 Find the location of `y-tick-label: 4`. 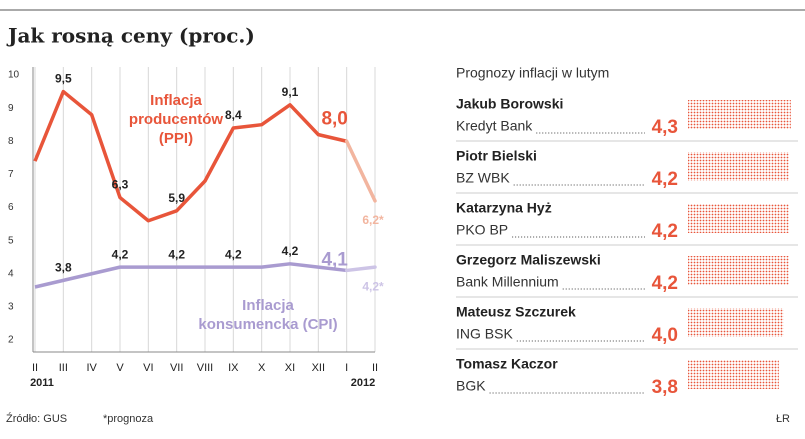

y-tick-label: 4 is located at coordinates (11, 273).